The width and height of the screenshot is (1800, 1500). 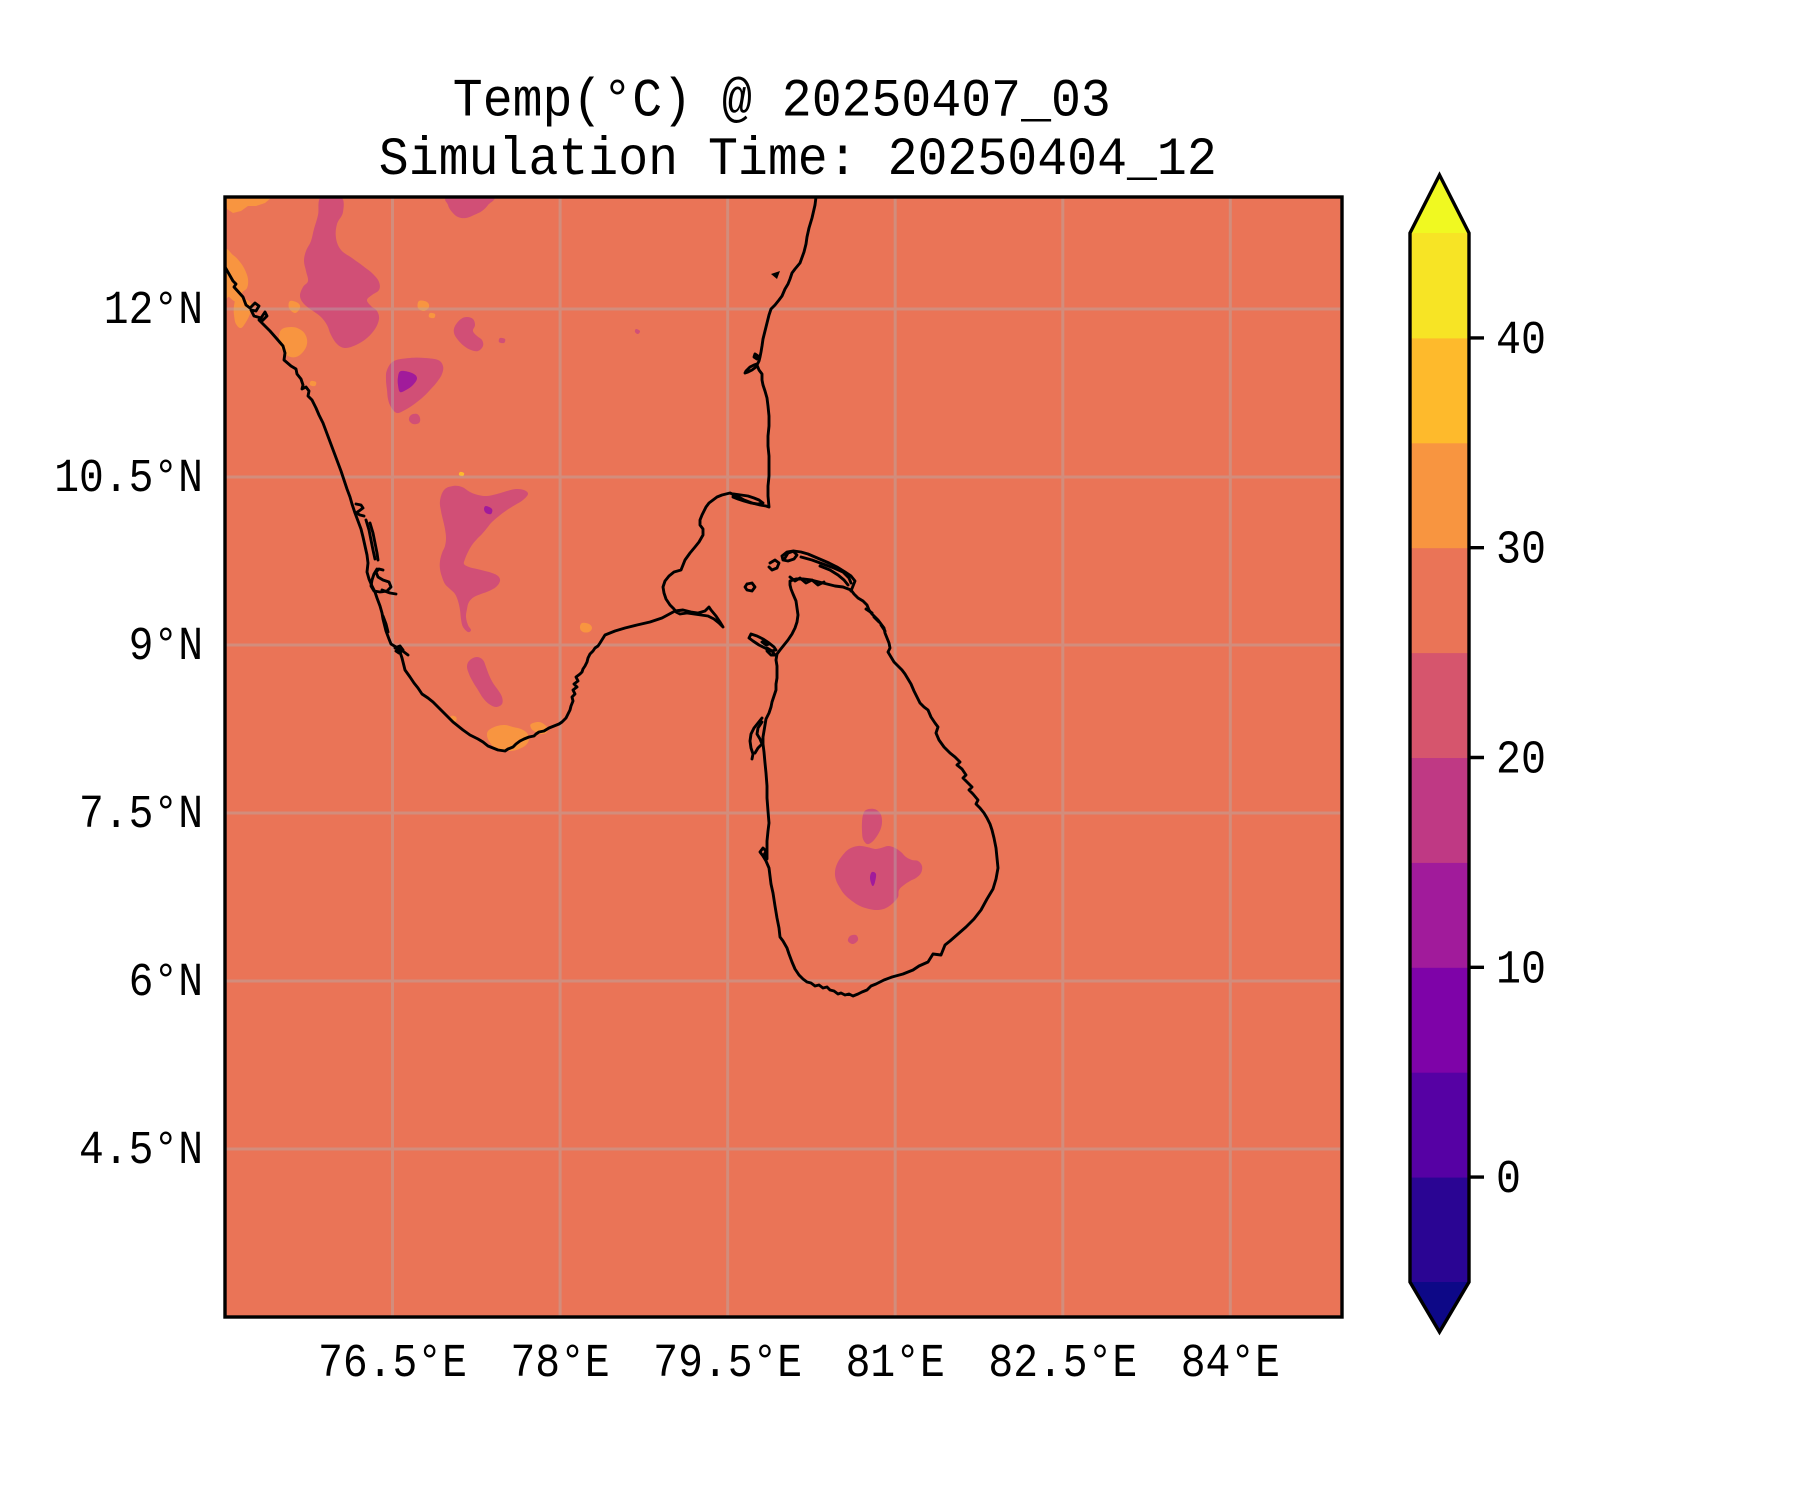 I want to click on svg-text: 78°E, so click(x=560, y=1364).